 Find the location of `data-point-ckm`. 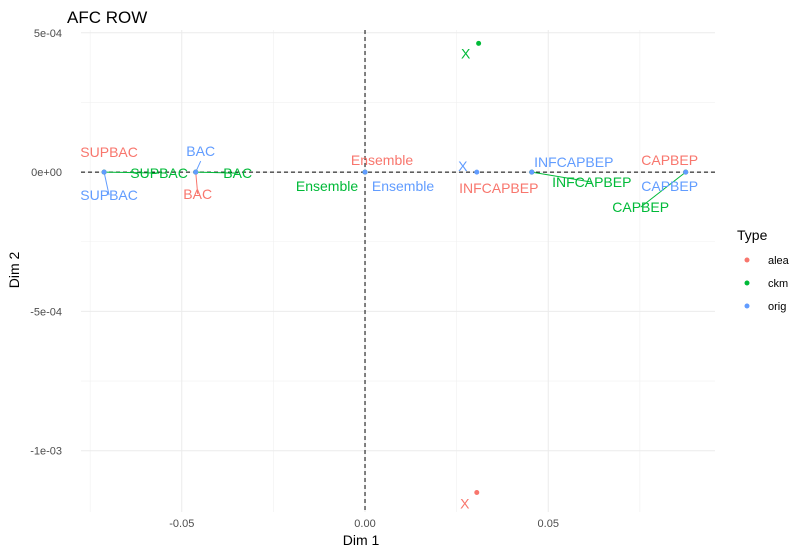

data-point-ckm is located at coordinates (479, 43).